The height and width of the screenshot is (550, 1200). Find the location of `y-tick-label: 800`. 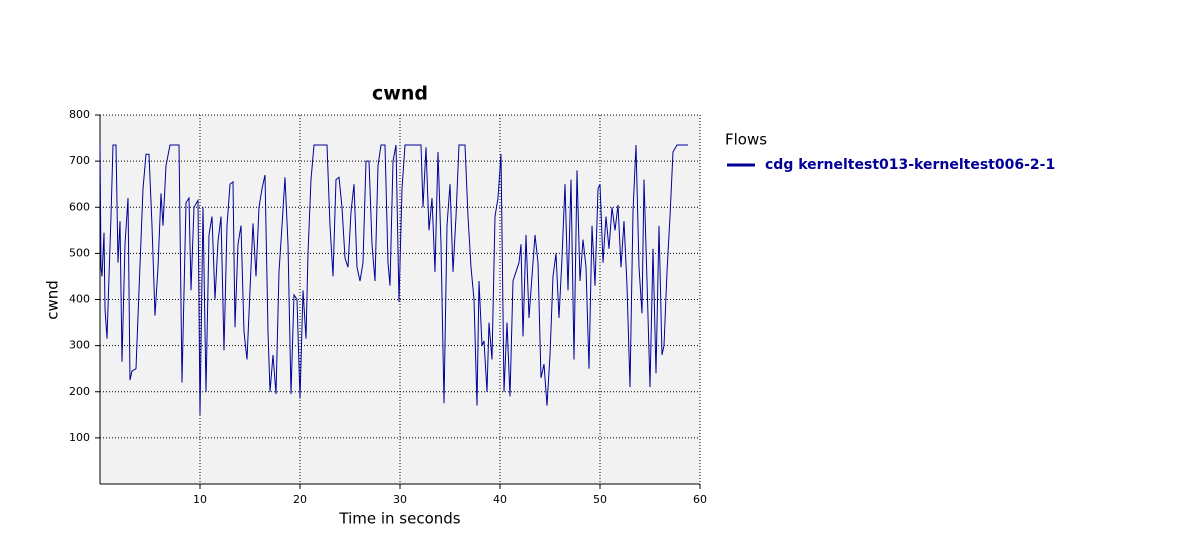

y-tick-label: 800 is located at coordinates (79, 114).